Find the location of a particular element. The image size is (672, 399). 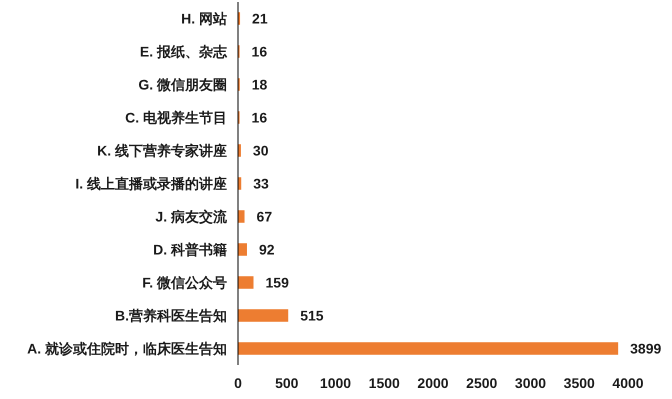

x-tick-label: 3000 is located at coordinates (530, 383).